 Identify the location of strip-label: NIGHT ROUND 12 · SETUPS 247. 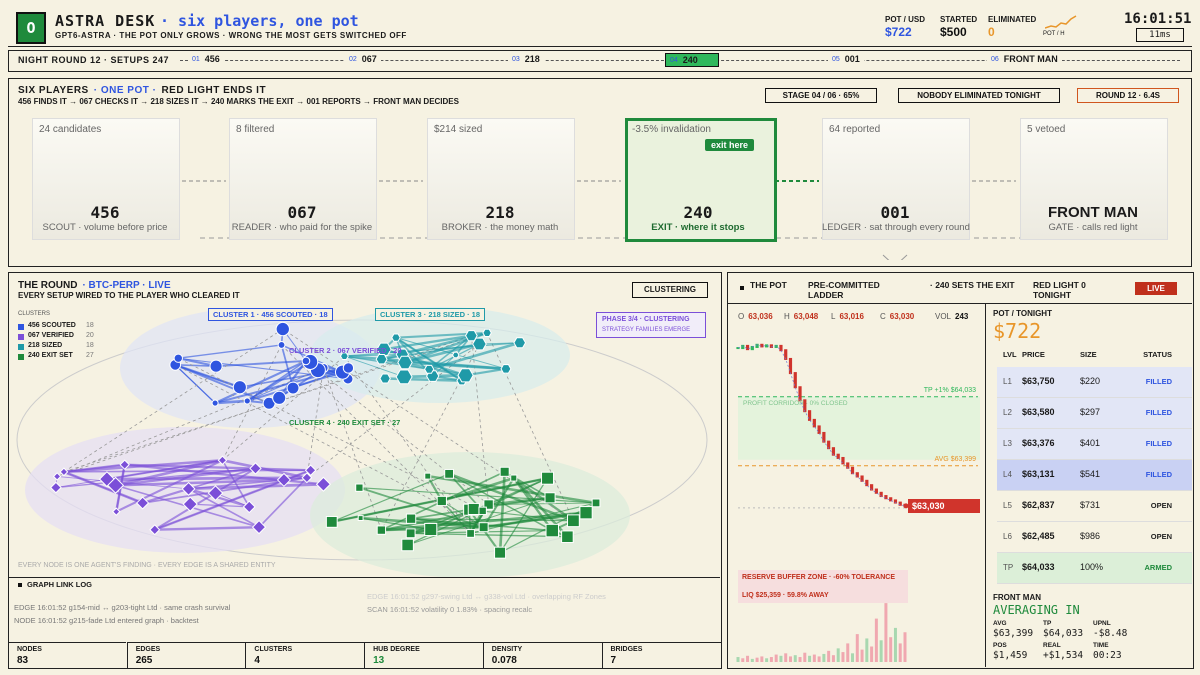
(94, 60).